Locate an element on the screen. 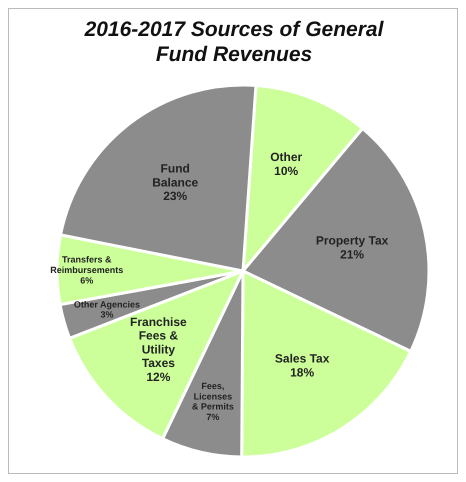 The height and width of the screenshot is (482, 466). data-label: 18% is located at coordinates (302, 373).